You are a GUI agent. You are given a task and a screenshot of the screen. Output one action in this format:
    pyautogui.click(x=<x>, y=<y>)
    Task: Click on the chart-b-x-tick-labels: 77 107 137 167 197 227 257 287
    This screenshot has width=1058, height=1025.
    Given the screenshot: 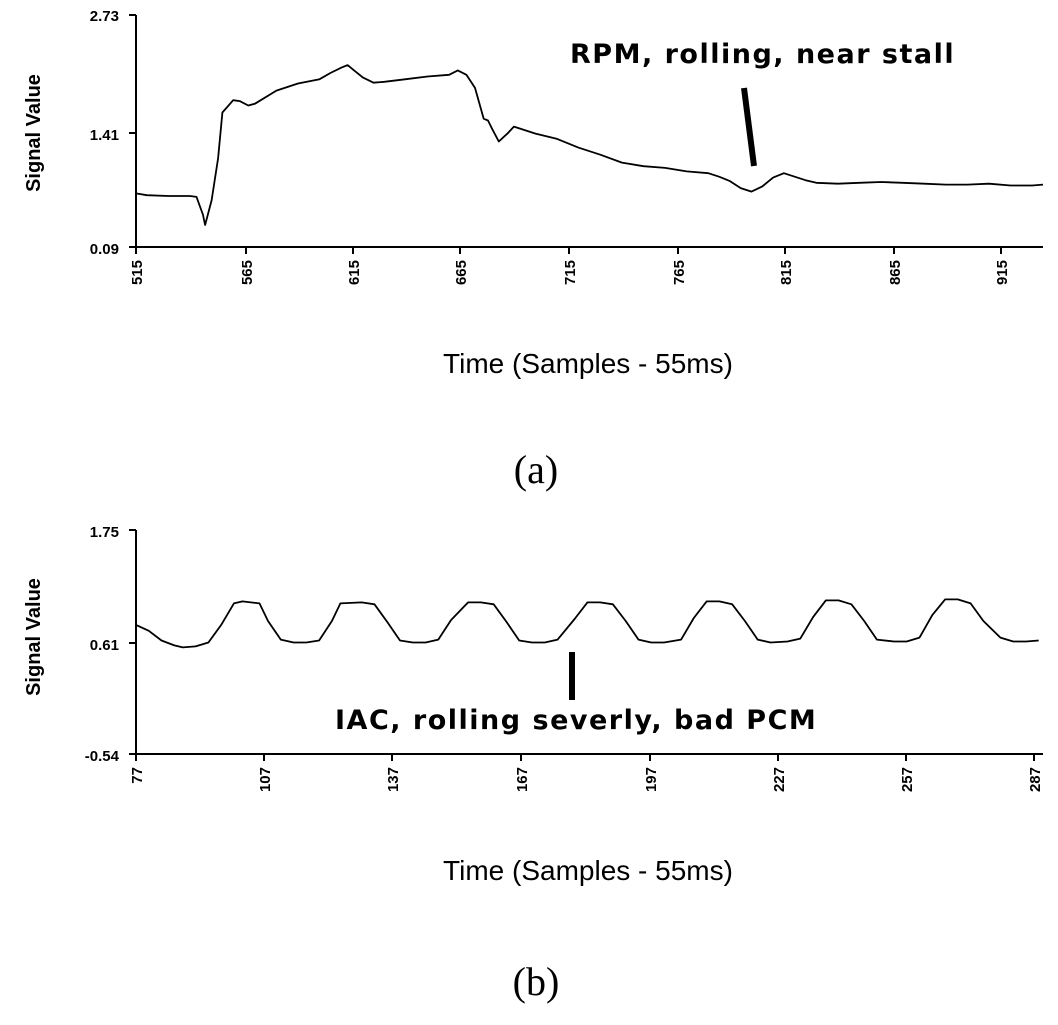 What is the action you would take?
    pyautogui.click(x=586, y=779)
    